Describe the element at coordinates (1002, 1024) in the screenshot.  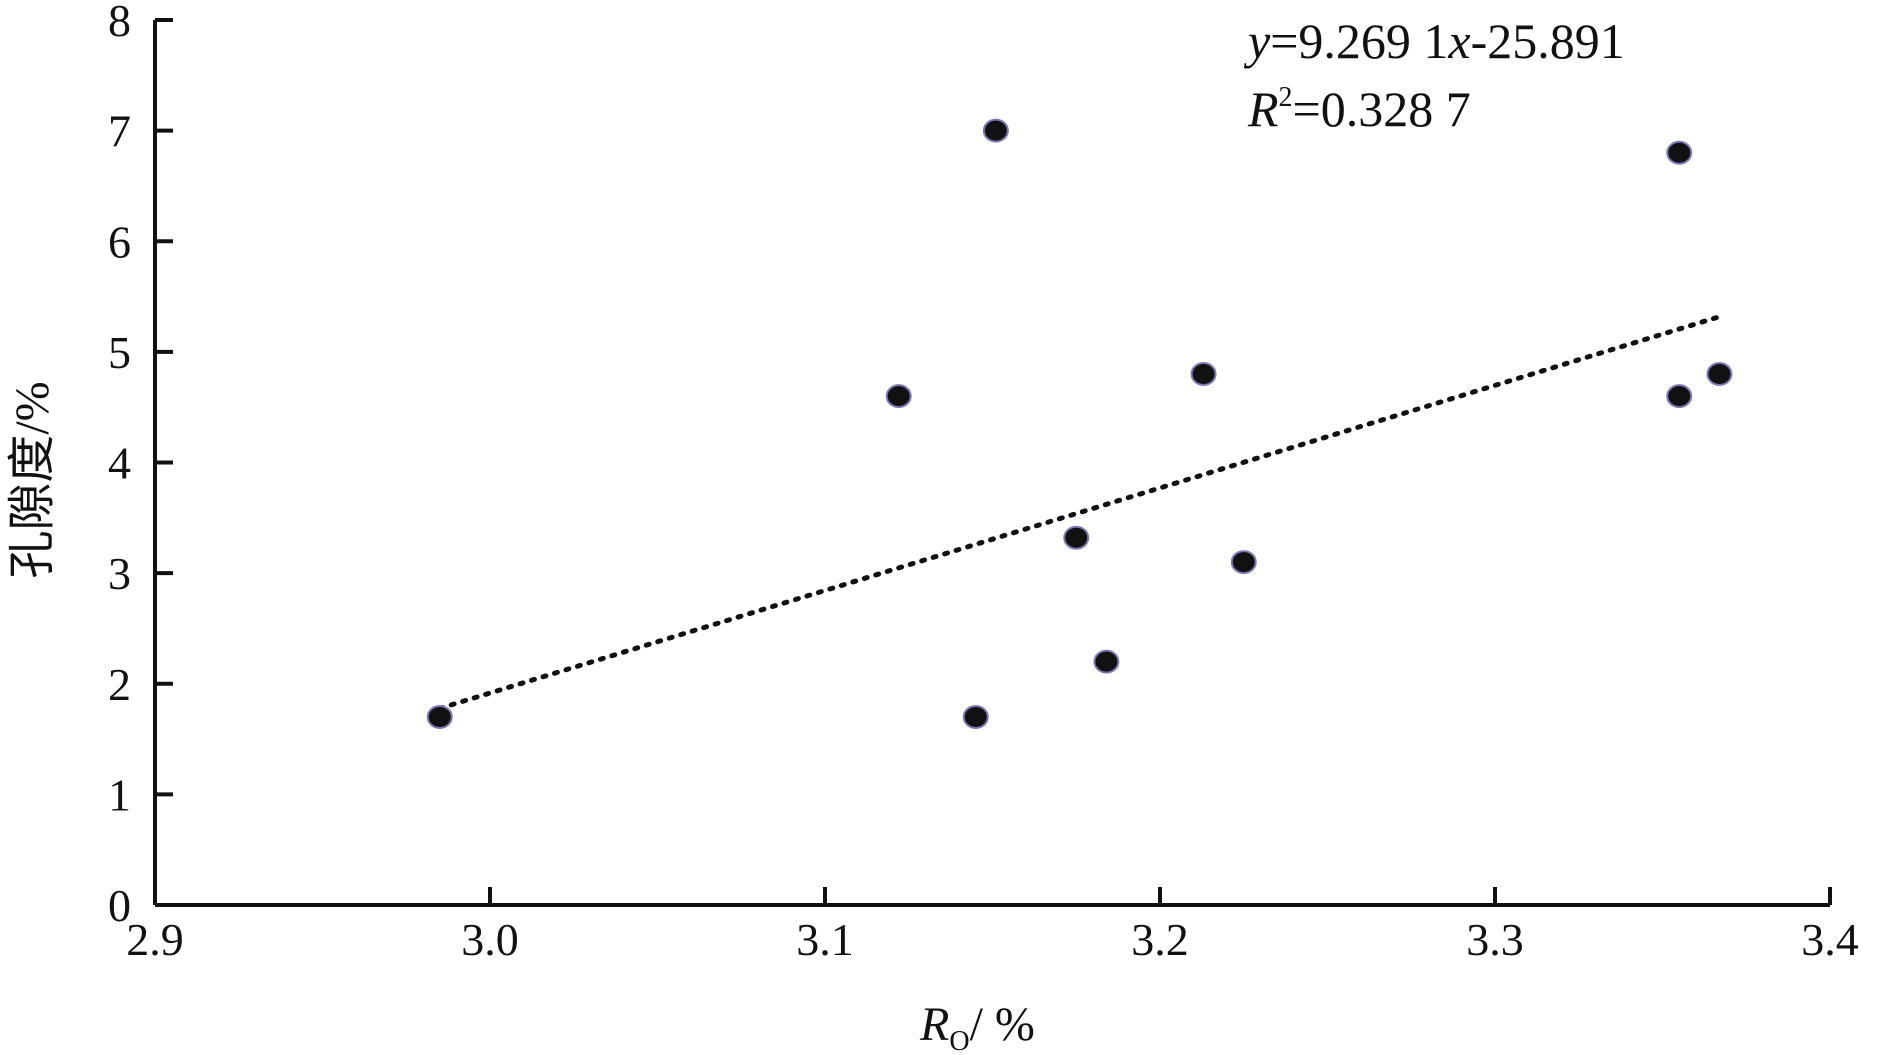
I see `x-title-unit: / %` at that location.